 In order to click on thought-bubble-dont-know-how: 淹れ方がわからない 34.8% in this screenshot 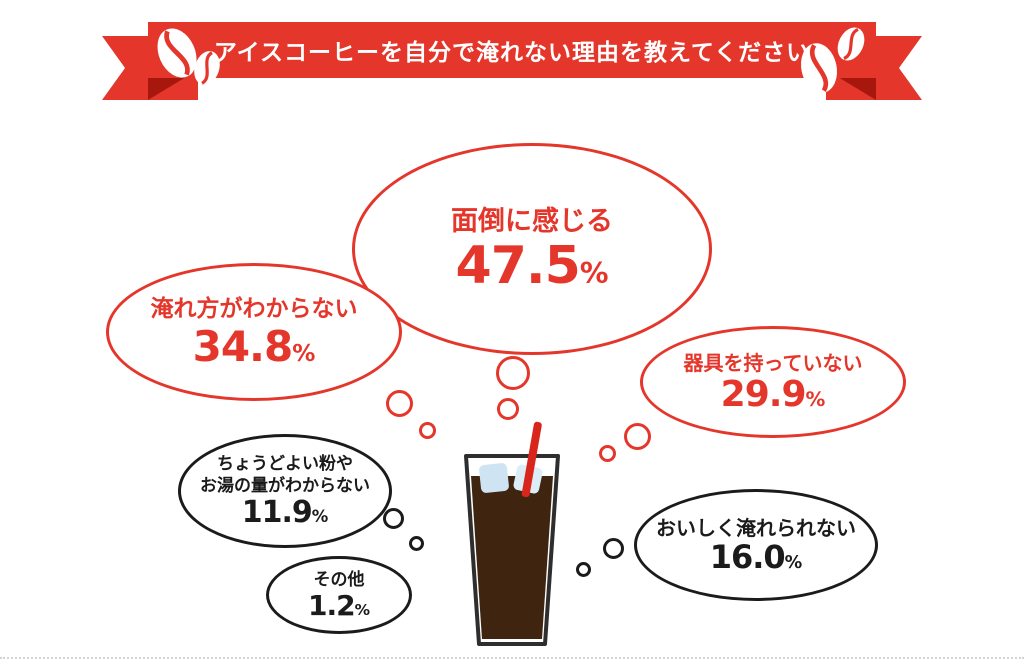, I will do `click(254, 332)`.